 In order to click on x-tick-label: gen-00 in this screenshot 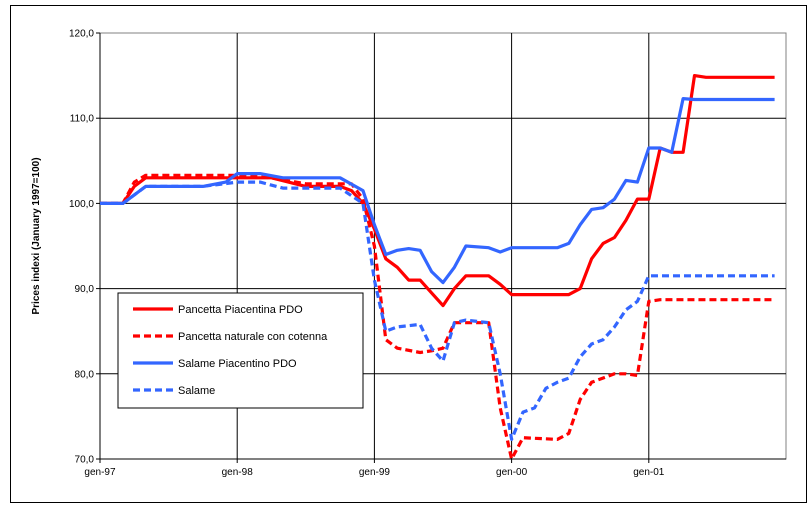, I will do `click(512, 472)`.